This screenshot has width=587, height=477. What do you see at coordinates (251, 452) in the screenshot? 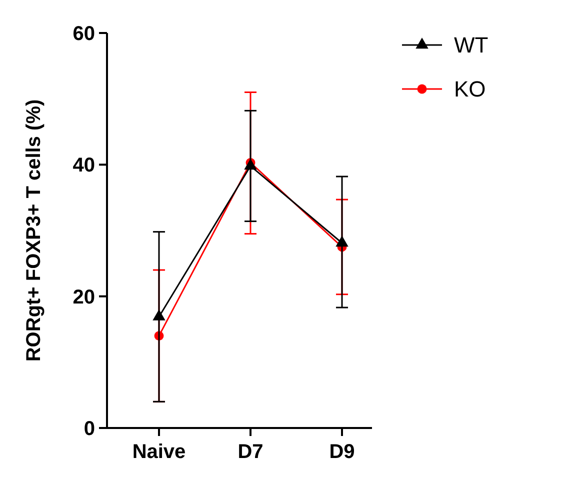
I see `x-tick-label: D7` at bounding box center [251, 452].